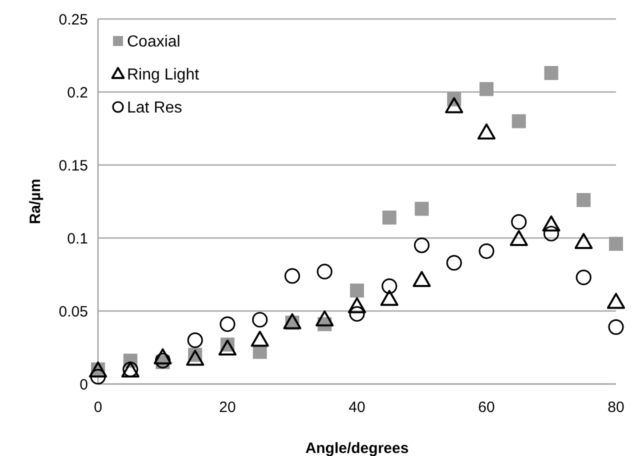 This screenshot has height=456, width=640. What do you see at coordinates (153, 42) in the screenshot?
I see `legend-label: Coaxial` at bounding box center [153, 42].